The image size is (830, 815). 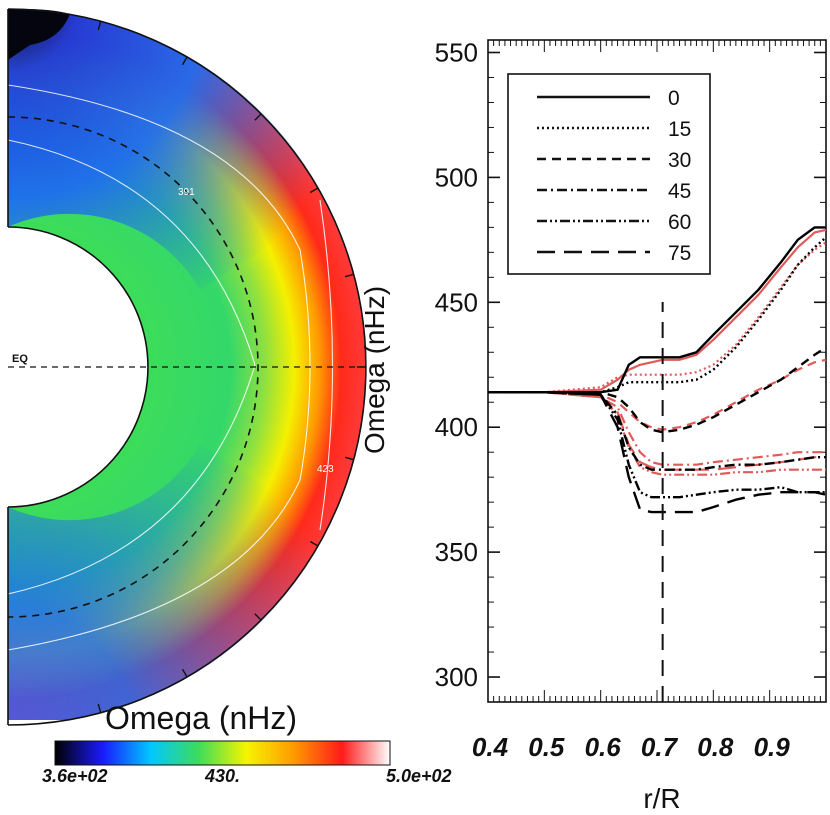 What do you see at coordinates (603, 747) in the screenshot?
I see `x-tick-label: 0.6` at bounding box center [603, 747].